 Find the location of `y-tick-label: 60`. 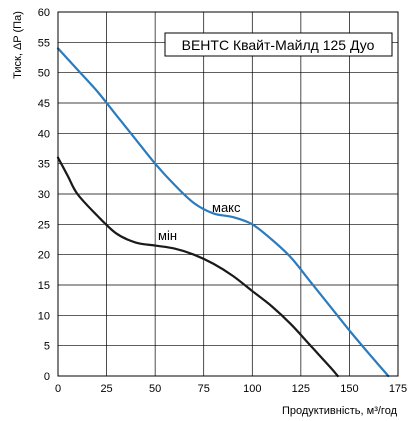

y-tick-label: 60 is located at coordinates (44, 13).